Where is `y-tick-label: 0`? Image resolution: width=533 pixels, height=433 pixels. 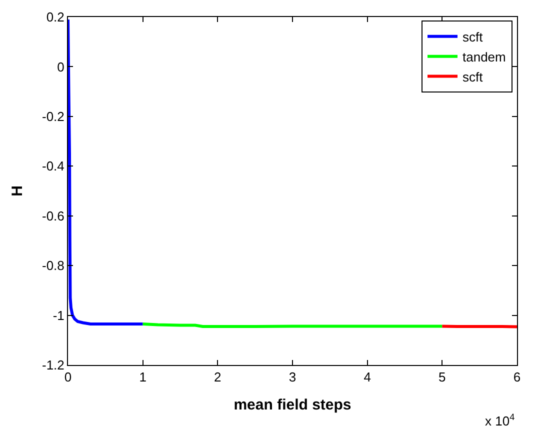
y-tick-label: 0 is located at coordinates (60, 66).